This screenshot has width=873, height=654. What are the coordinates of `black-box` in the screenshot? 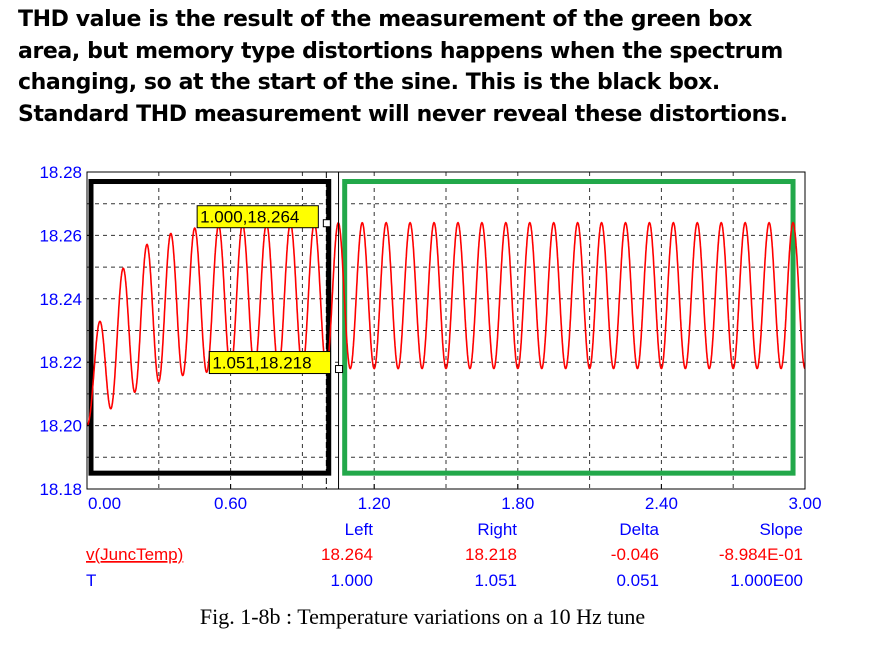 It's located at (210, 327).